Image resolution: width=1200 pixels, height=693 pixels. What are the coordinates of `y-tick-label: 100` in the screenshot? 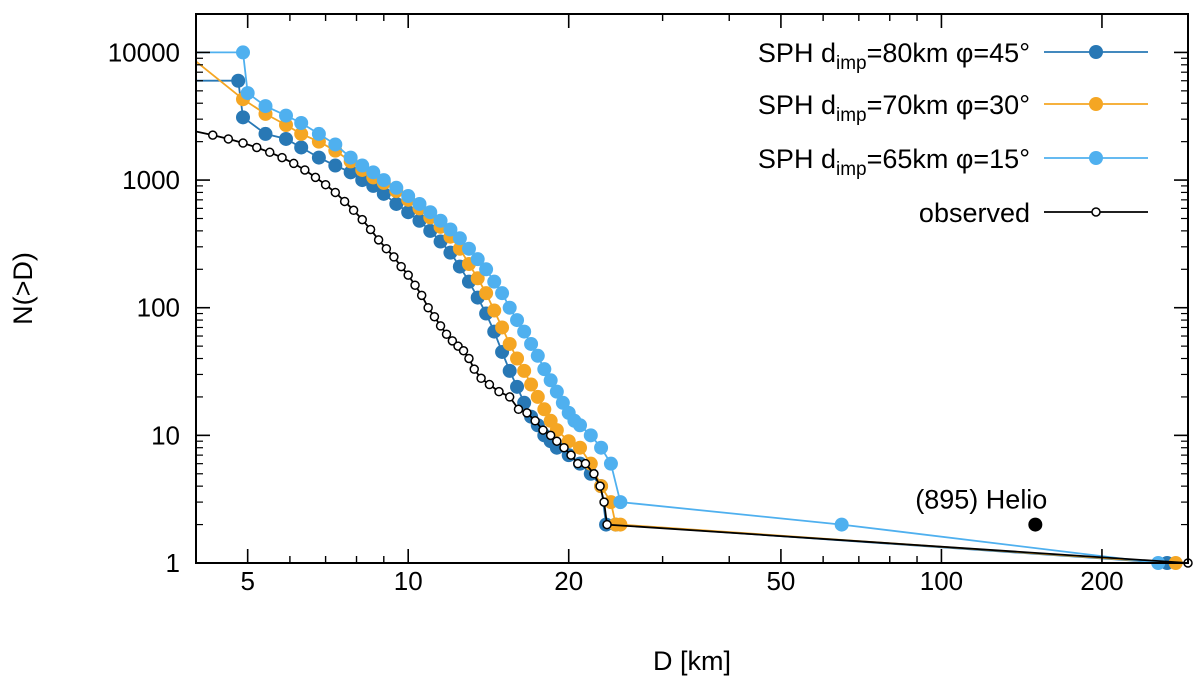 It's located at (158, 308).